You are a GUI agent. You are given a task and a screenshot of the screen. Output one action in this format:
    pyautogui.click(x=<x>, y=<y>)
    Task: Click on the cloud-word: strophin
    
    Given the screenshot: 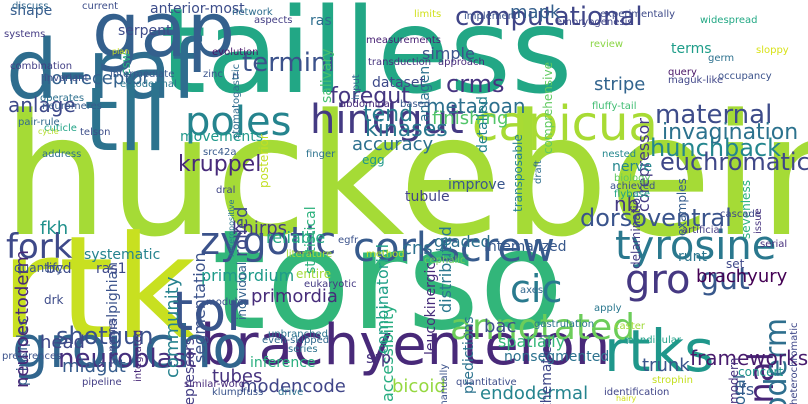 What is the action you would take?
    pyautogui.click(x=672, y=380)
    